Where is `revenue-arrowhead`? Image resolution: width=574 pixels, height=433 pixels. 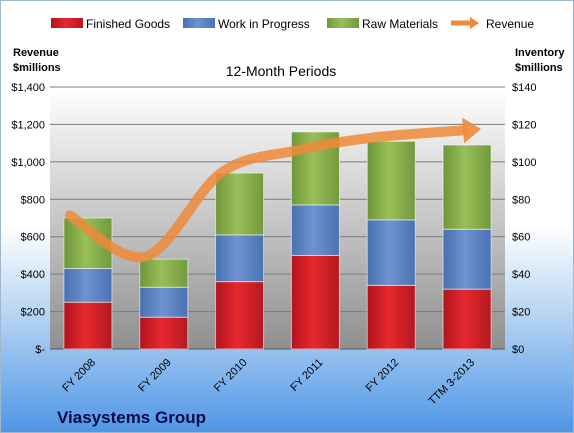 revenue-arrowhead is located at coordinates (472, 130).